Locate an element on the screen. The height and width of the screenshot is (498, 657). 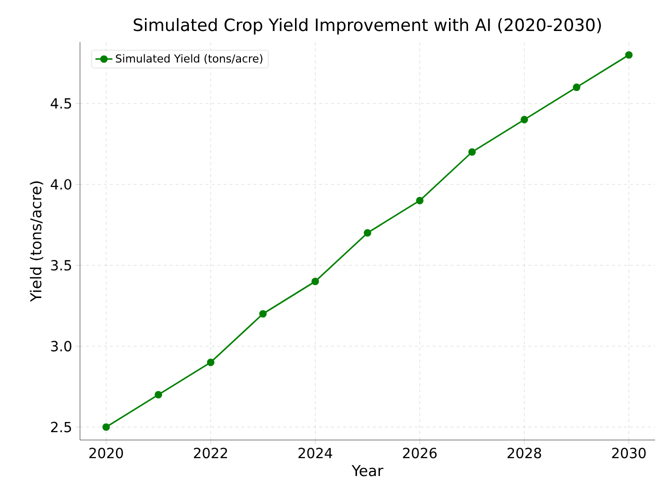
x-tick-label: 2030 is located at coordinates (629, 453).